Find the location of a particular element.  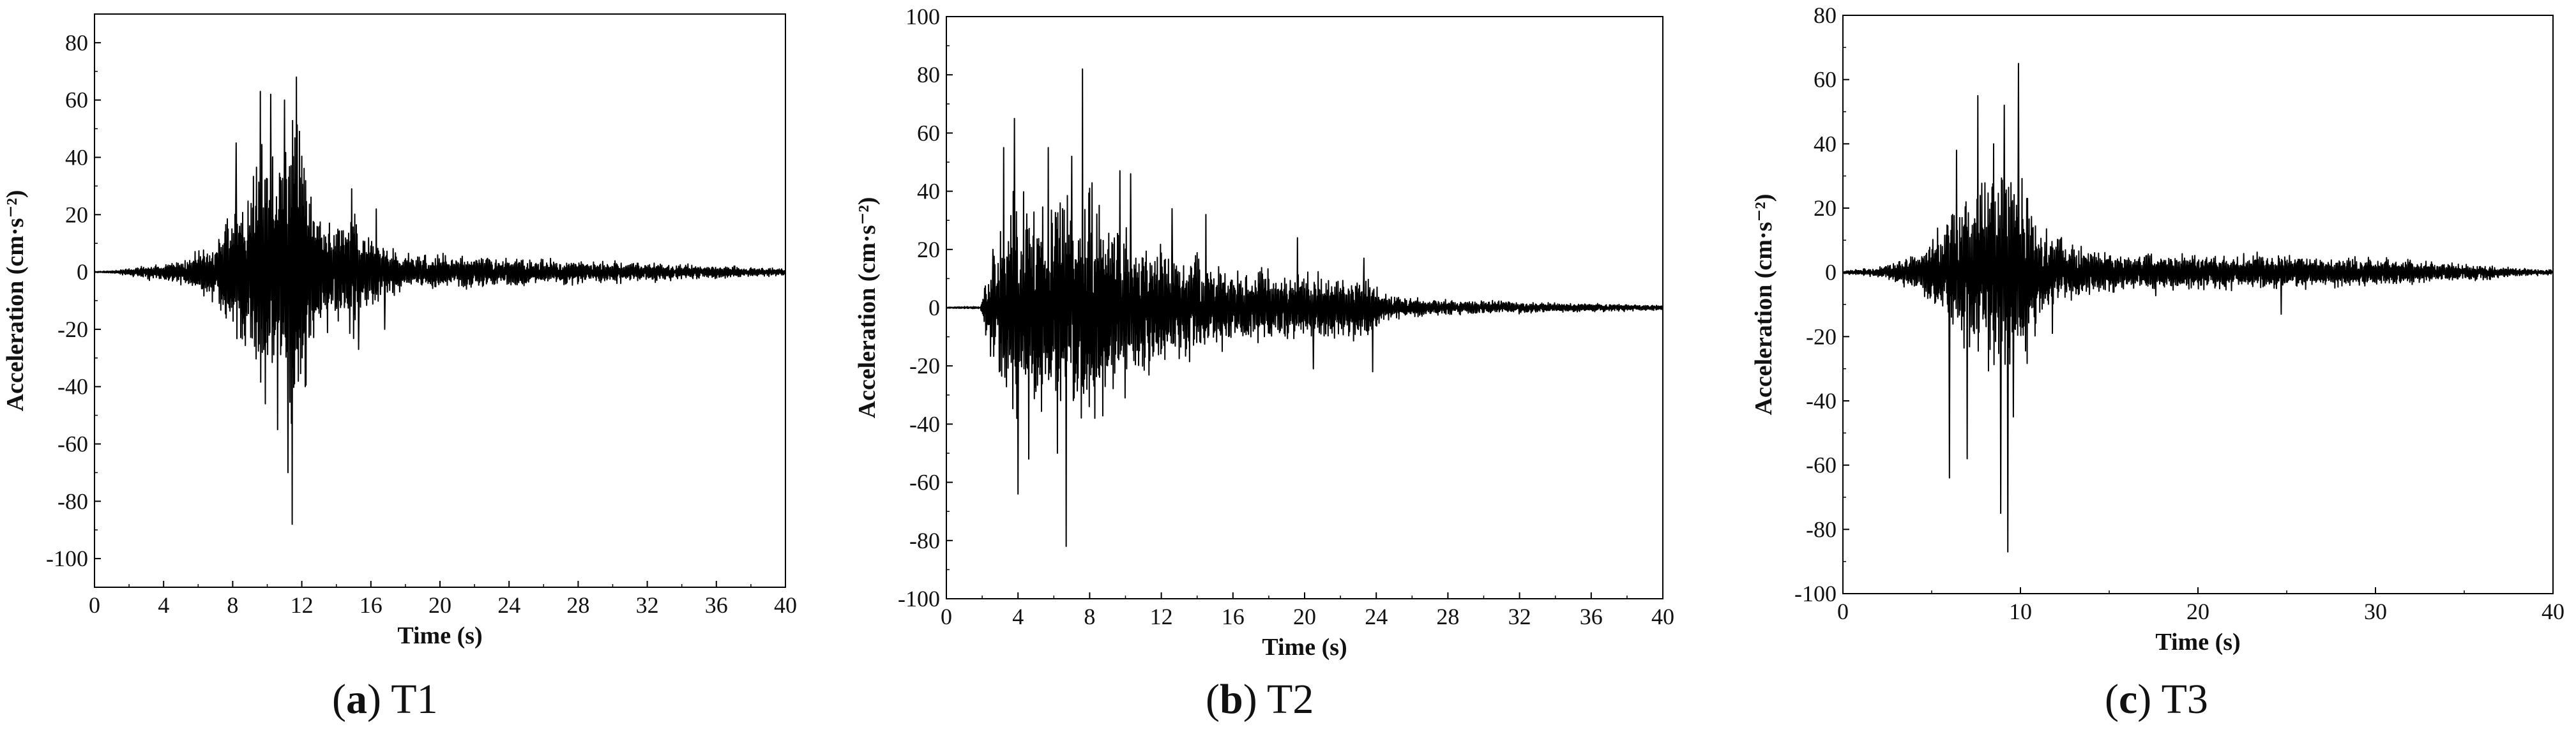

y-tick-label-b-7: 40 is located at coordinates (929, 191).